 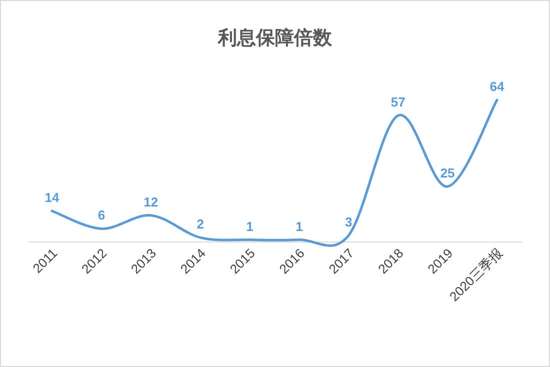 What do you see at coordinates (348, 222) in the screenshot?
I see `data-label: 3` at bounding box center [348, 222].